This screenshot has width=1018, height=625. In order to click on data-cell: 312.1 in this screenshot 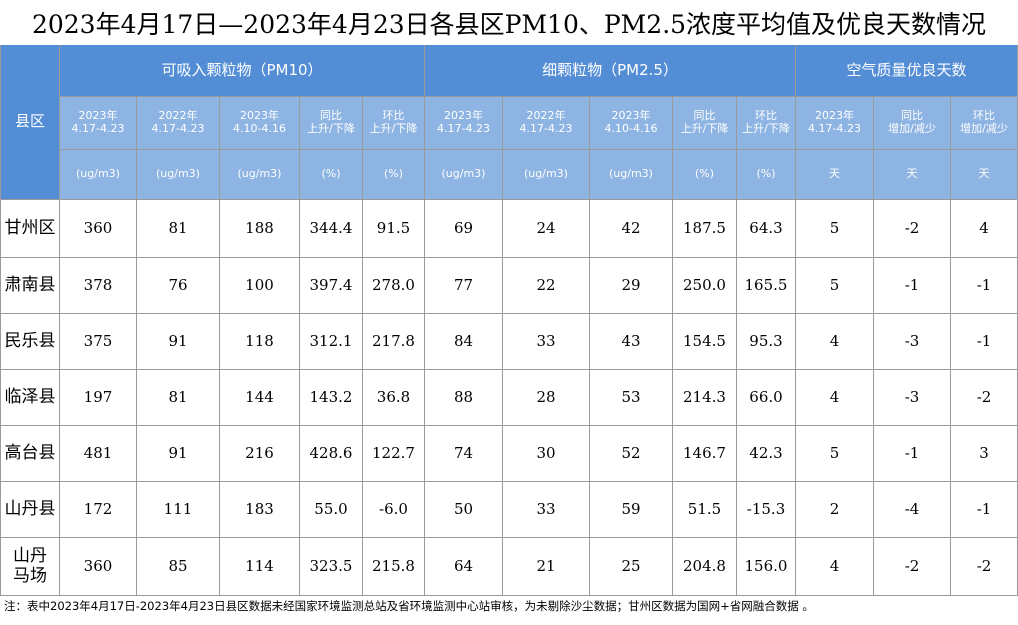, I will do `click(331, 342)`.